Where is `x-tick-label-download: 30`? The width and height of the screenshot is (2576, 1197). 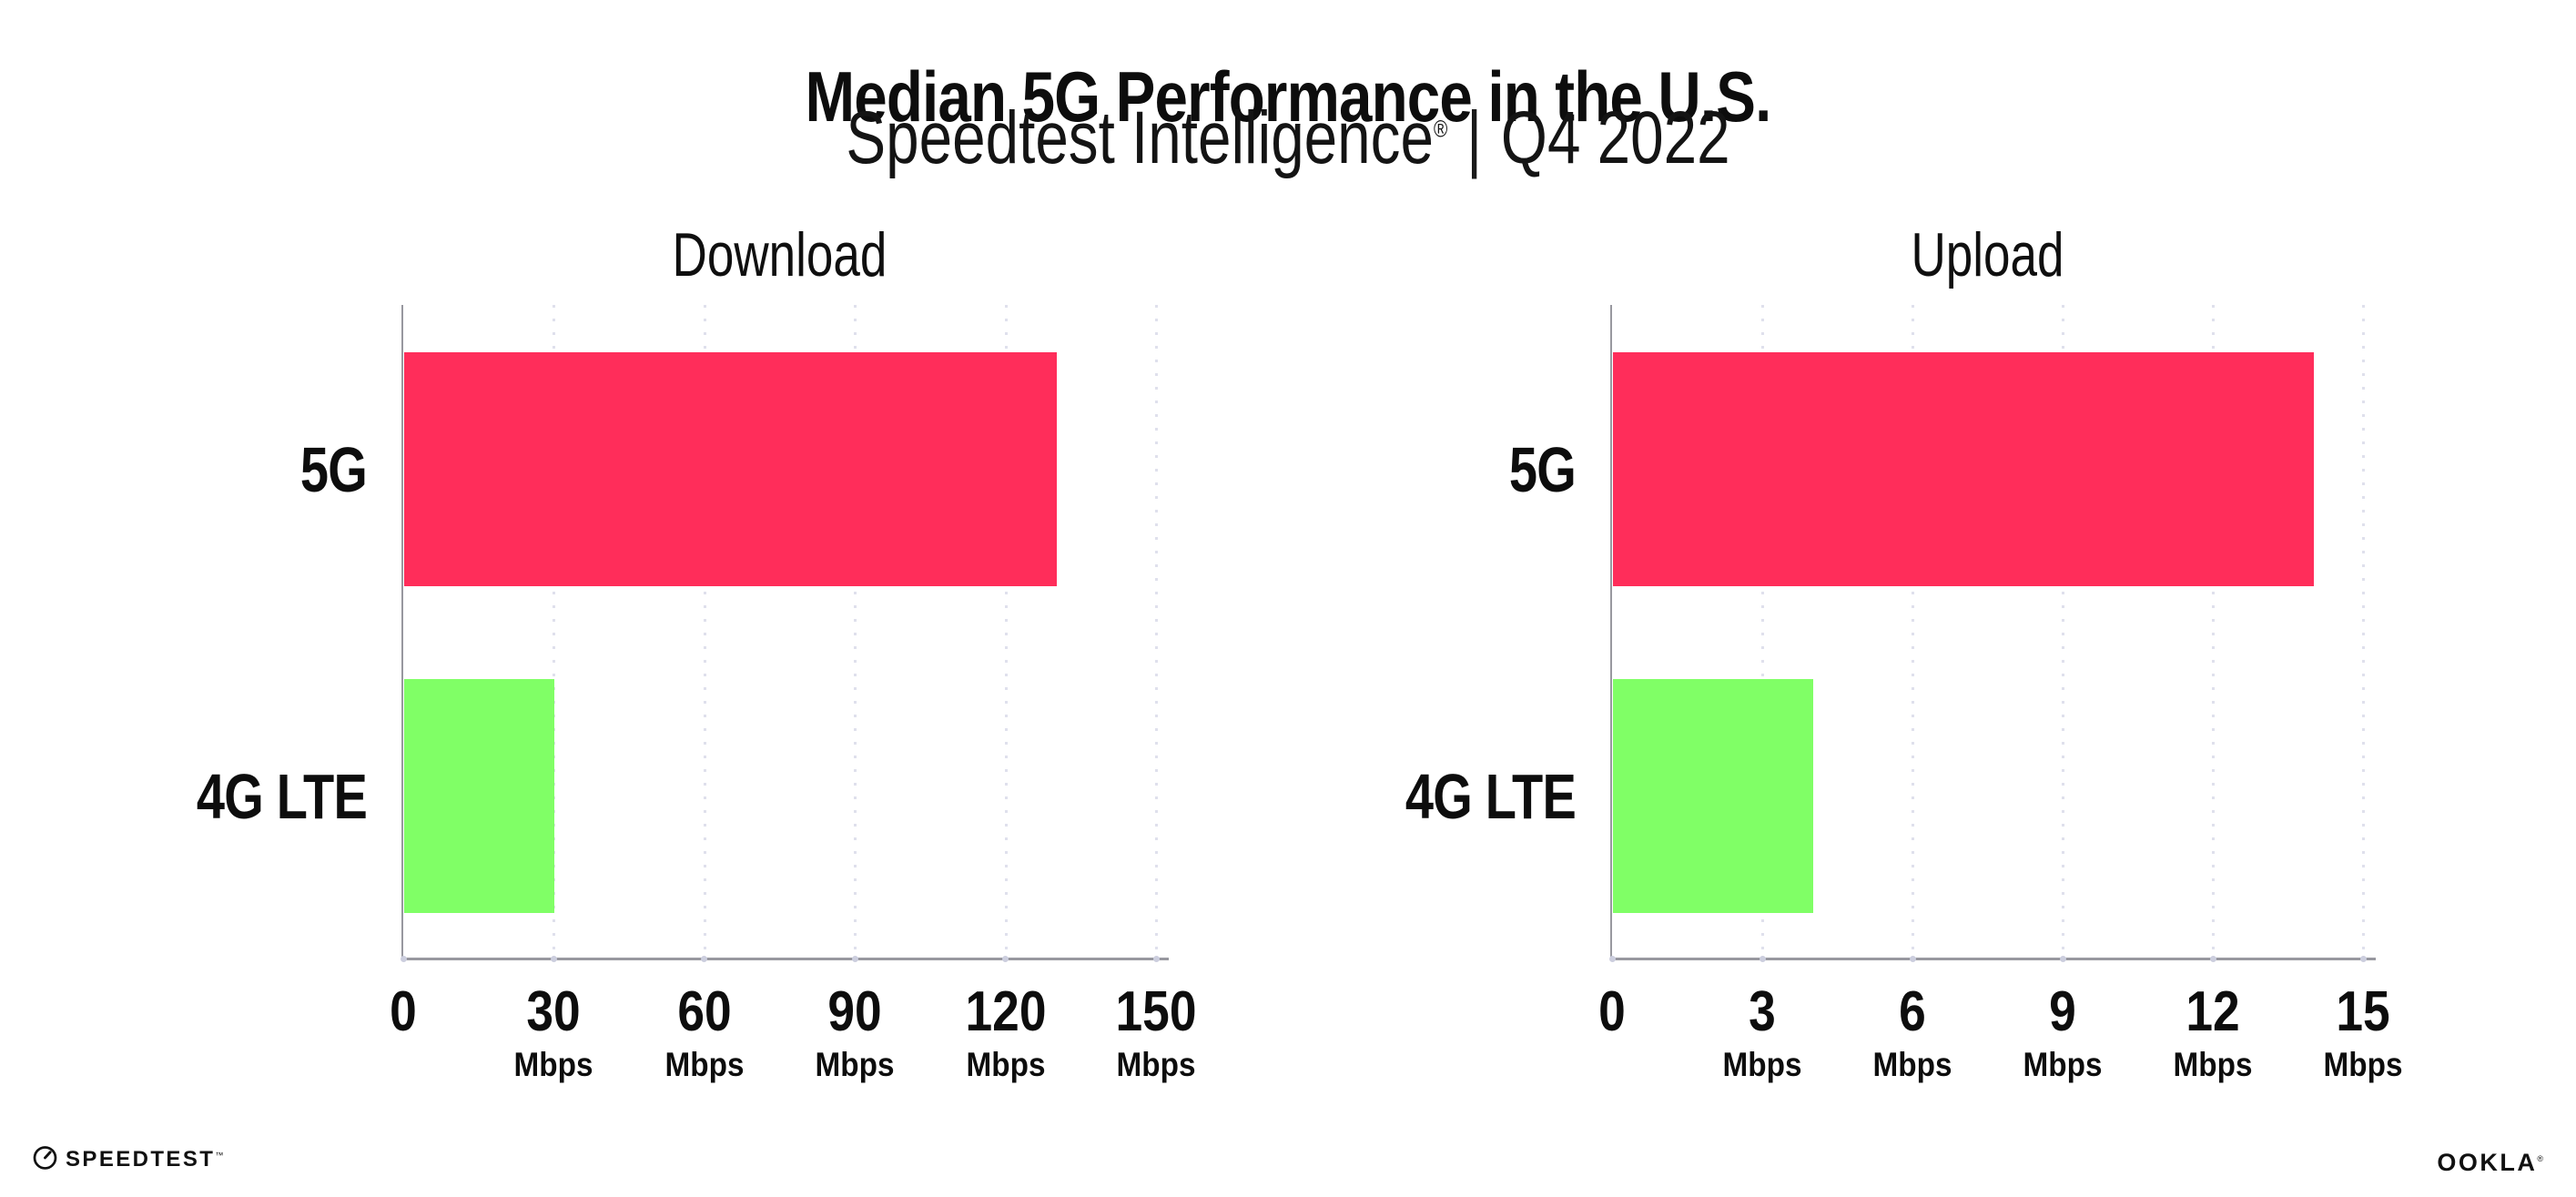 x-tick-label-download: 30 is located at coordinates (554, 1011).